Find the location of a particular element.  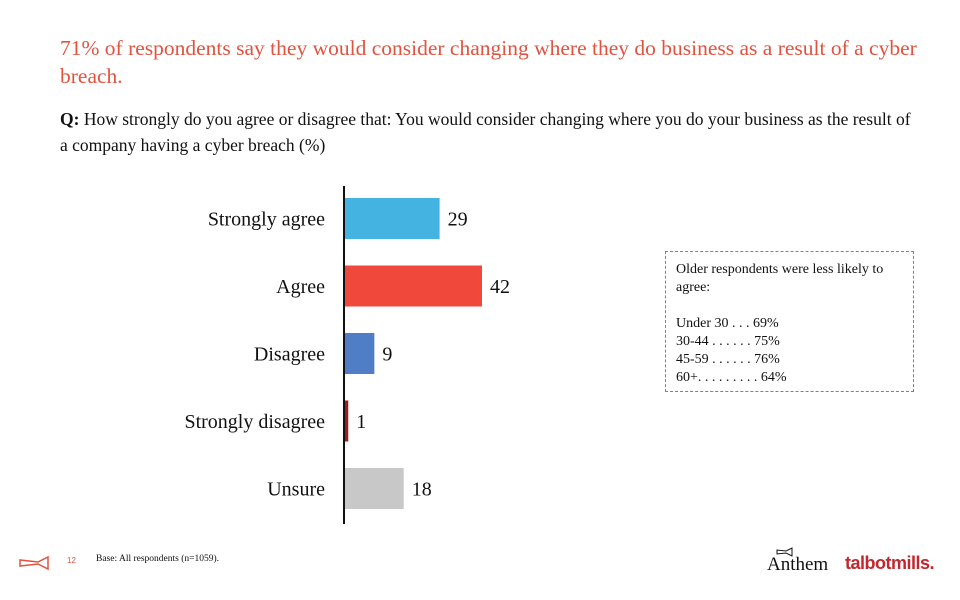

anthem-logo: Anthem is located at coordinates (798, 564).